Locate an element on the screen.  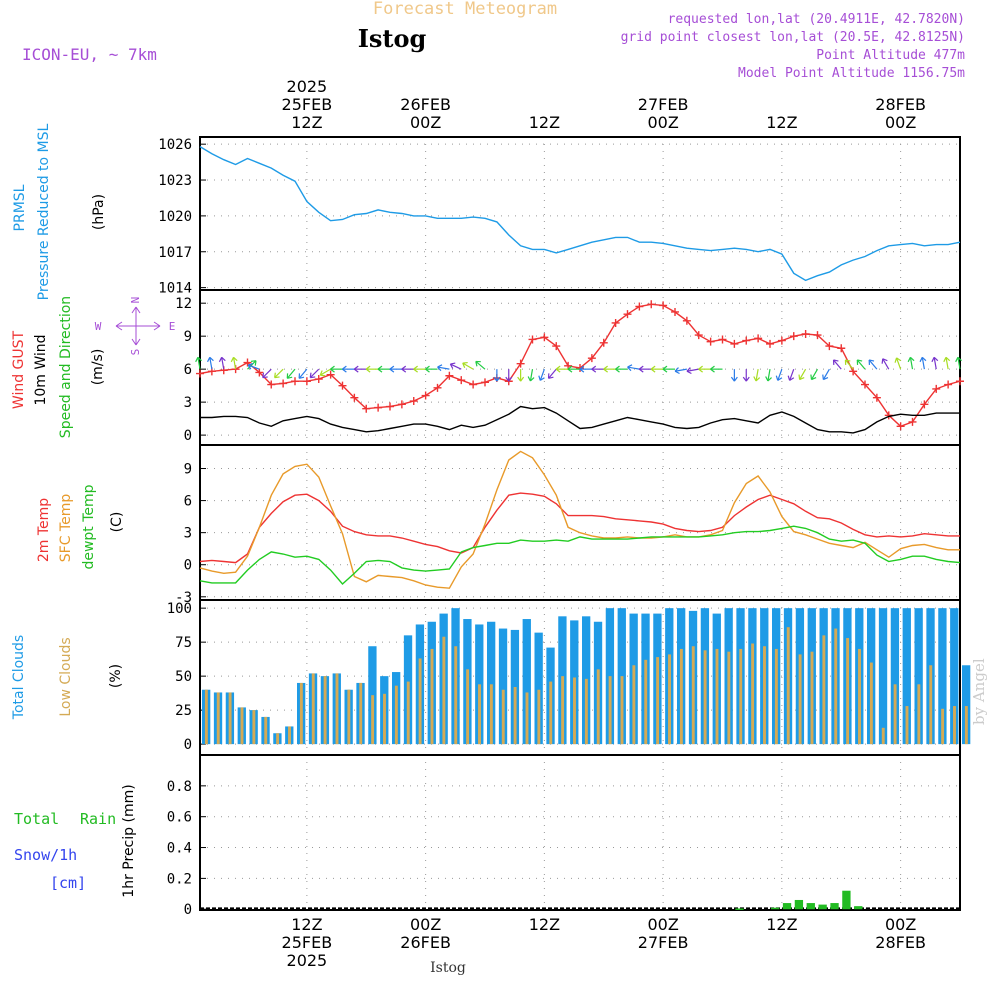
bottom-tick-label: 2025 is located at coordinates (307, 960).